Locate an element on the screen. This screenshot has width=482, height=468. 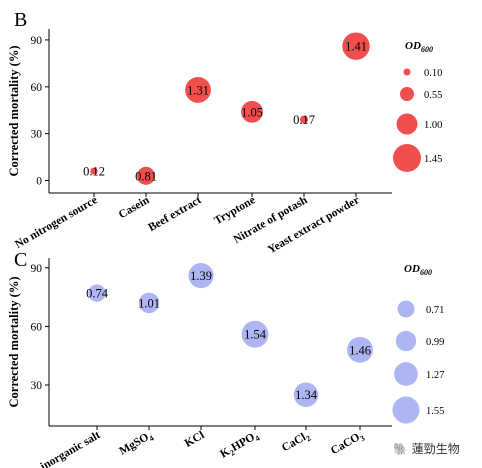
legend-label: 0.10 is located at coordinates (433, 73).